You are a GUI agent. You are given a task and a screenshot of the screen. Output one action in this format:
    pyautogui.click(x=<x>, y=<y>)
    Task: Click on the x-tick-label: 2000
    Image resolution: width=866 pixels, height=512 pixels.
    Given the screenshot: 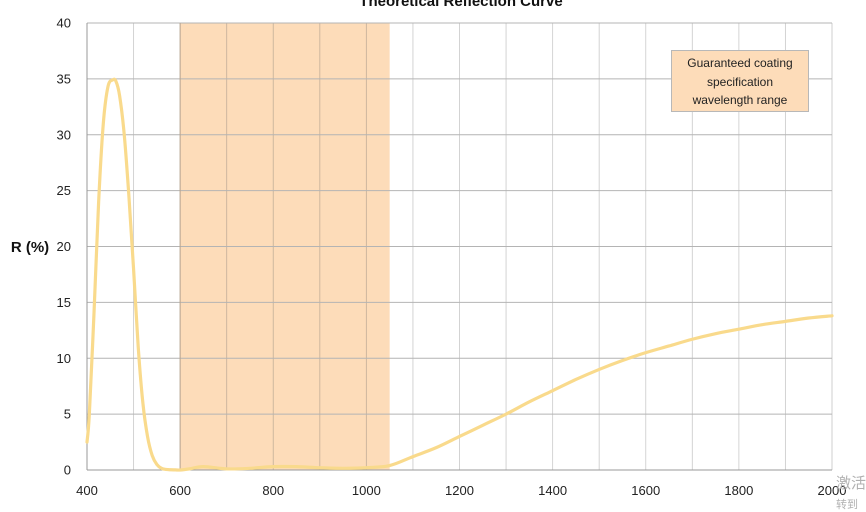 What is the action you would take?
    pyautogui.click(x=832, y=490)
    